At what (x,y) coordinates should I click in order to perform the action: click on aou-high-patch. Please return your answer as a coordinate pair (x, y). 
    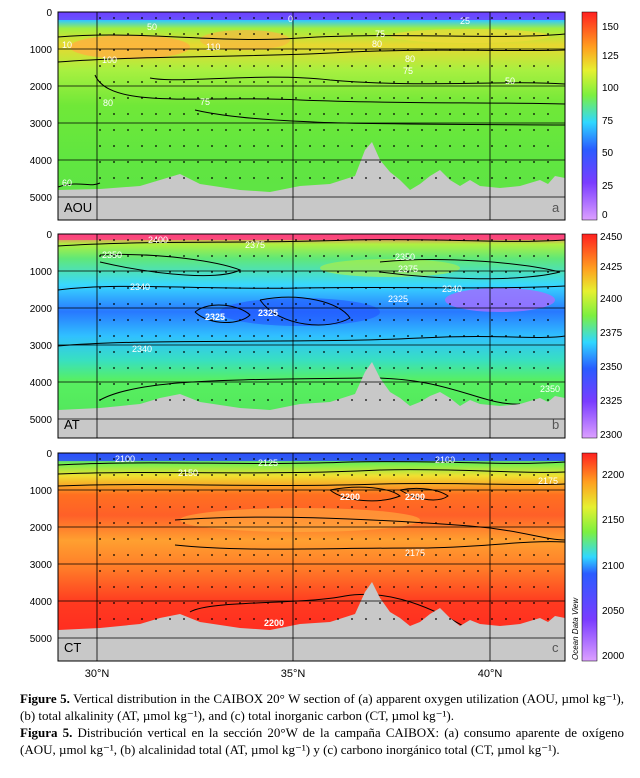
    Looking at the image, I should click on (130, 47).